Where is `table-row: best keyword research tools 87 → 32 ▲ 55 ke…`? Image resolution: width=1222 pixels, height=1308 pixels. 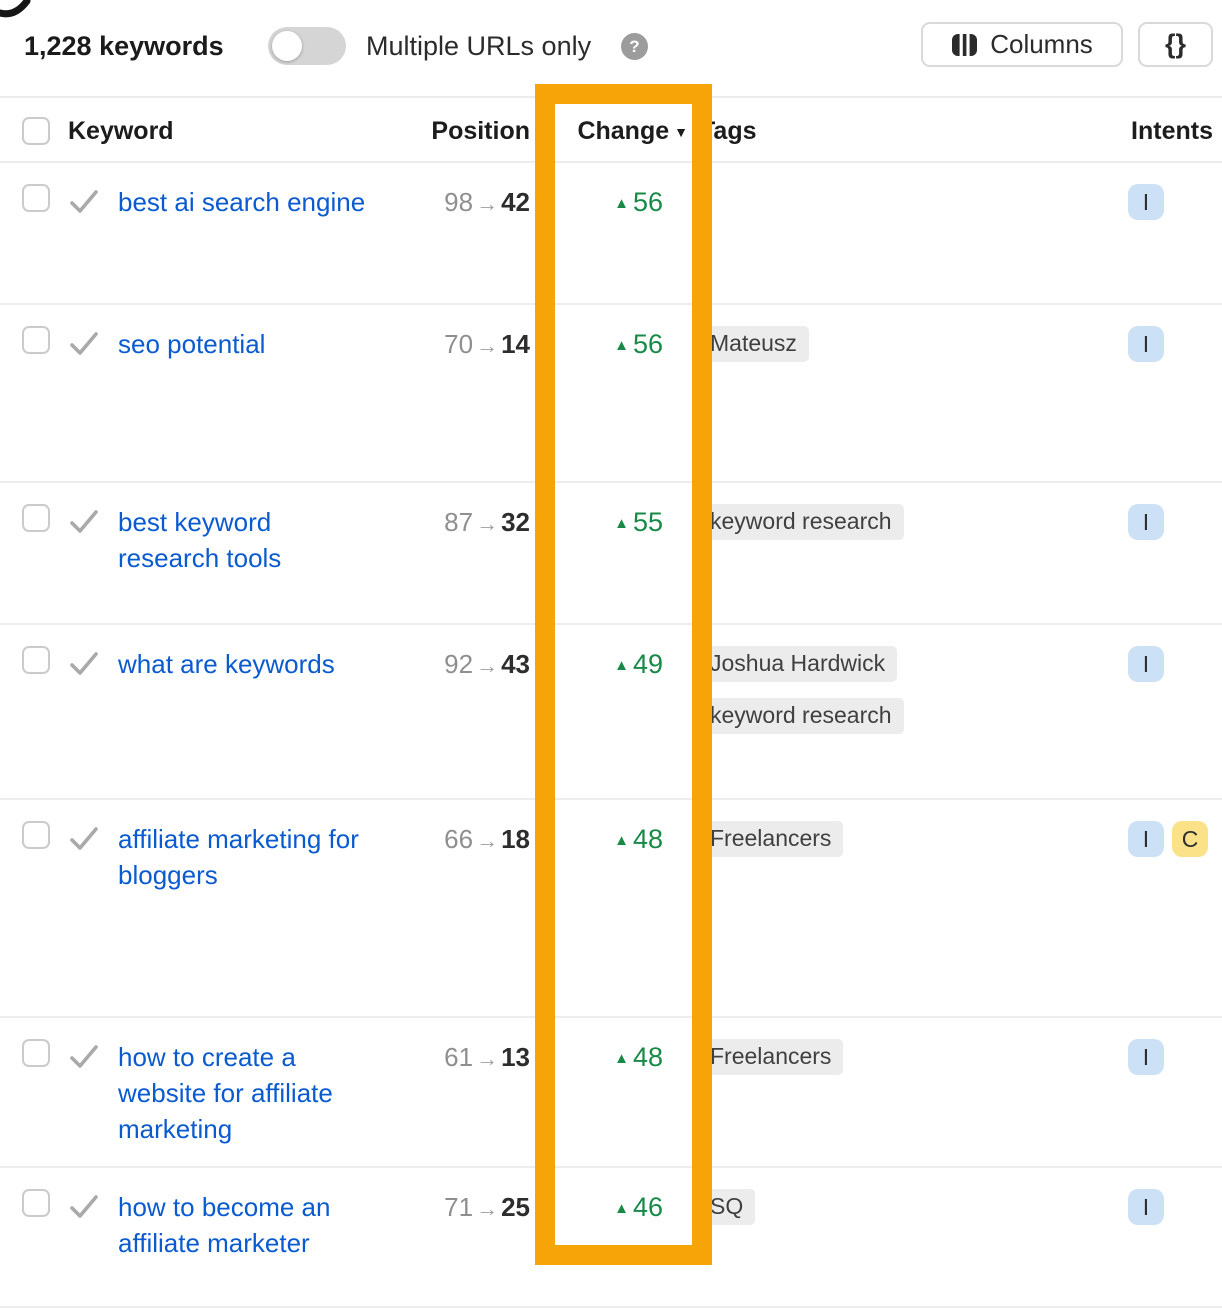 table-row: best keyword research tools 87 → 32 ▲ 55 ke… is located at coordinates (611, 554).